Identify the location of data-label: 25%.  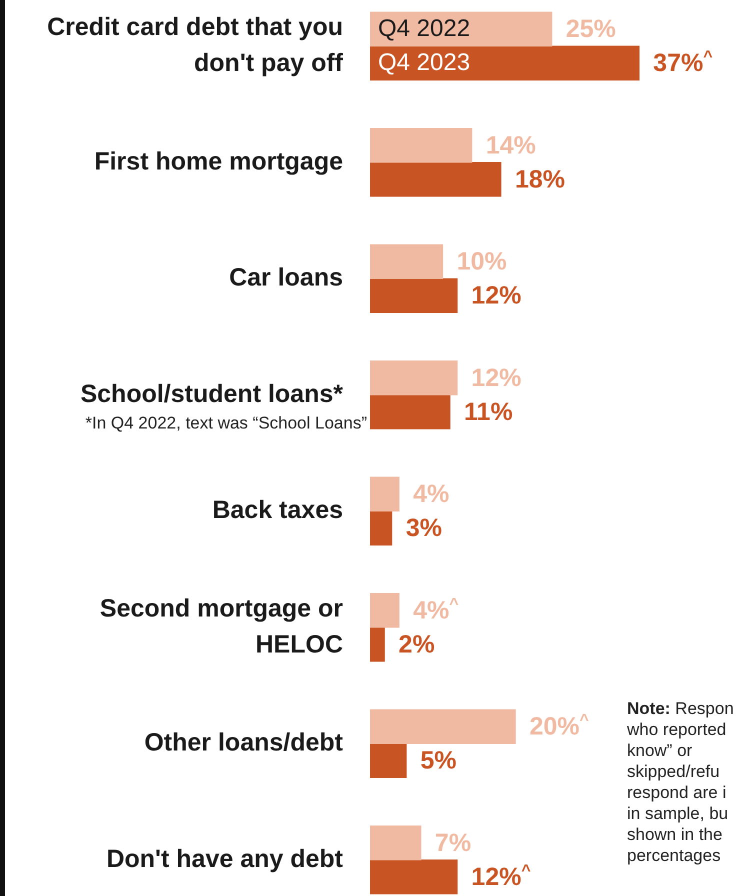
(591, 29).